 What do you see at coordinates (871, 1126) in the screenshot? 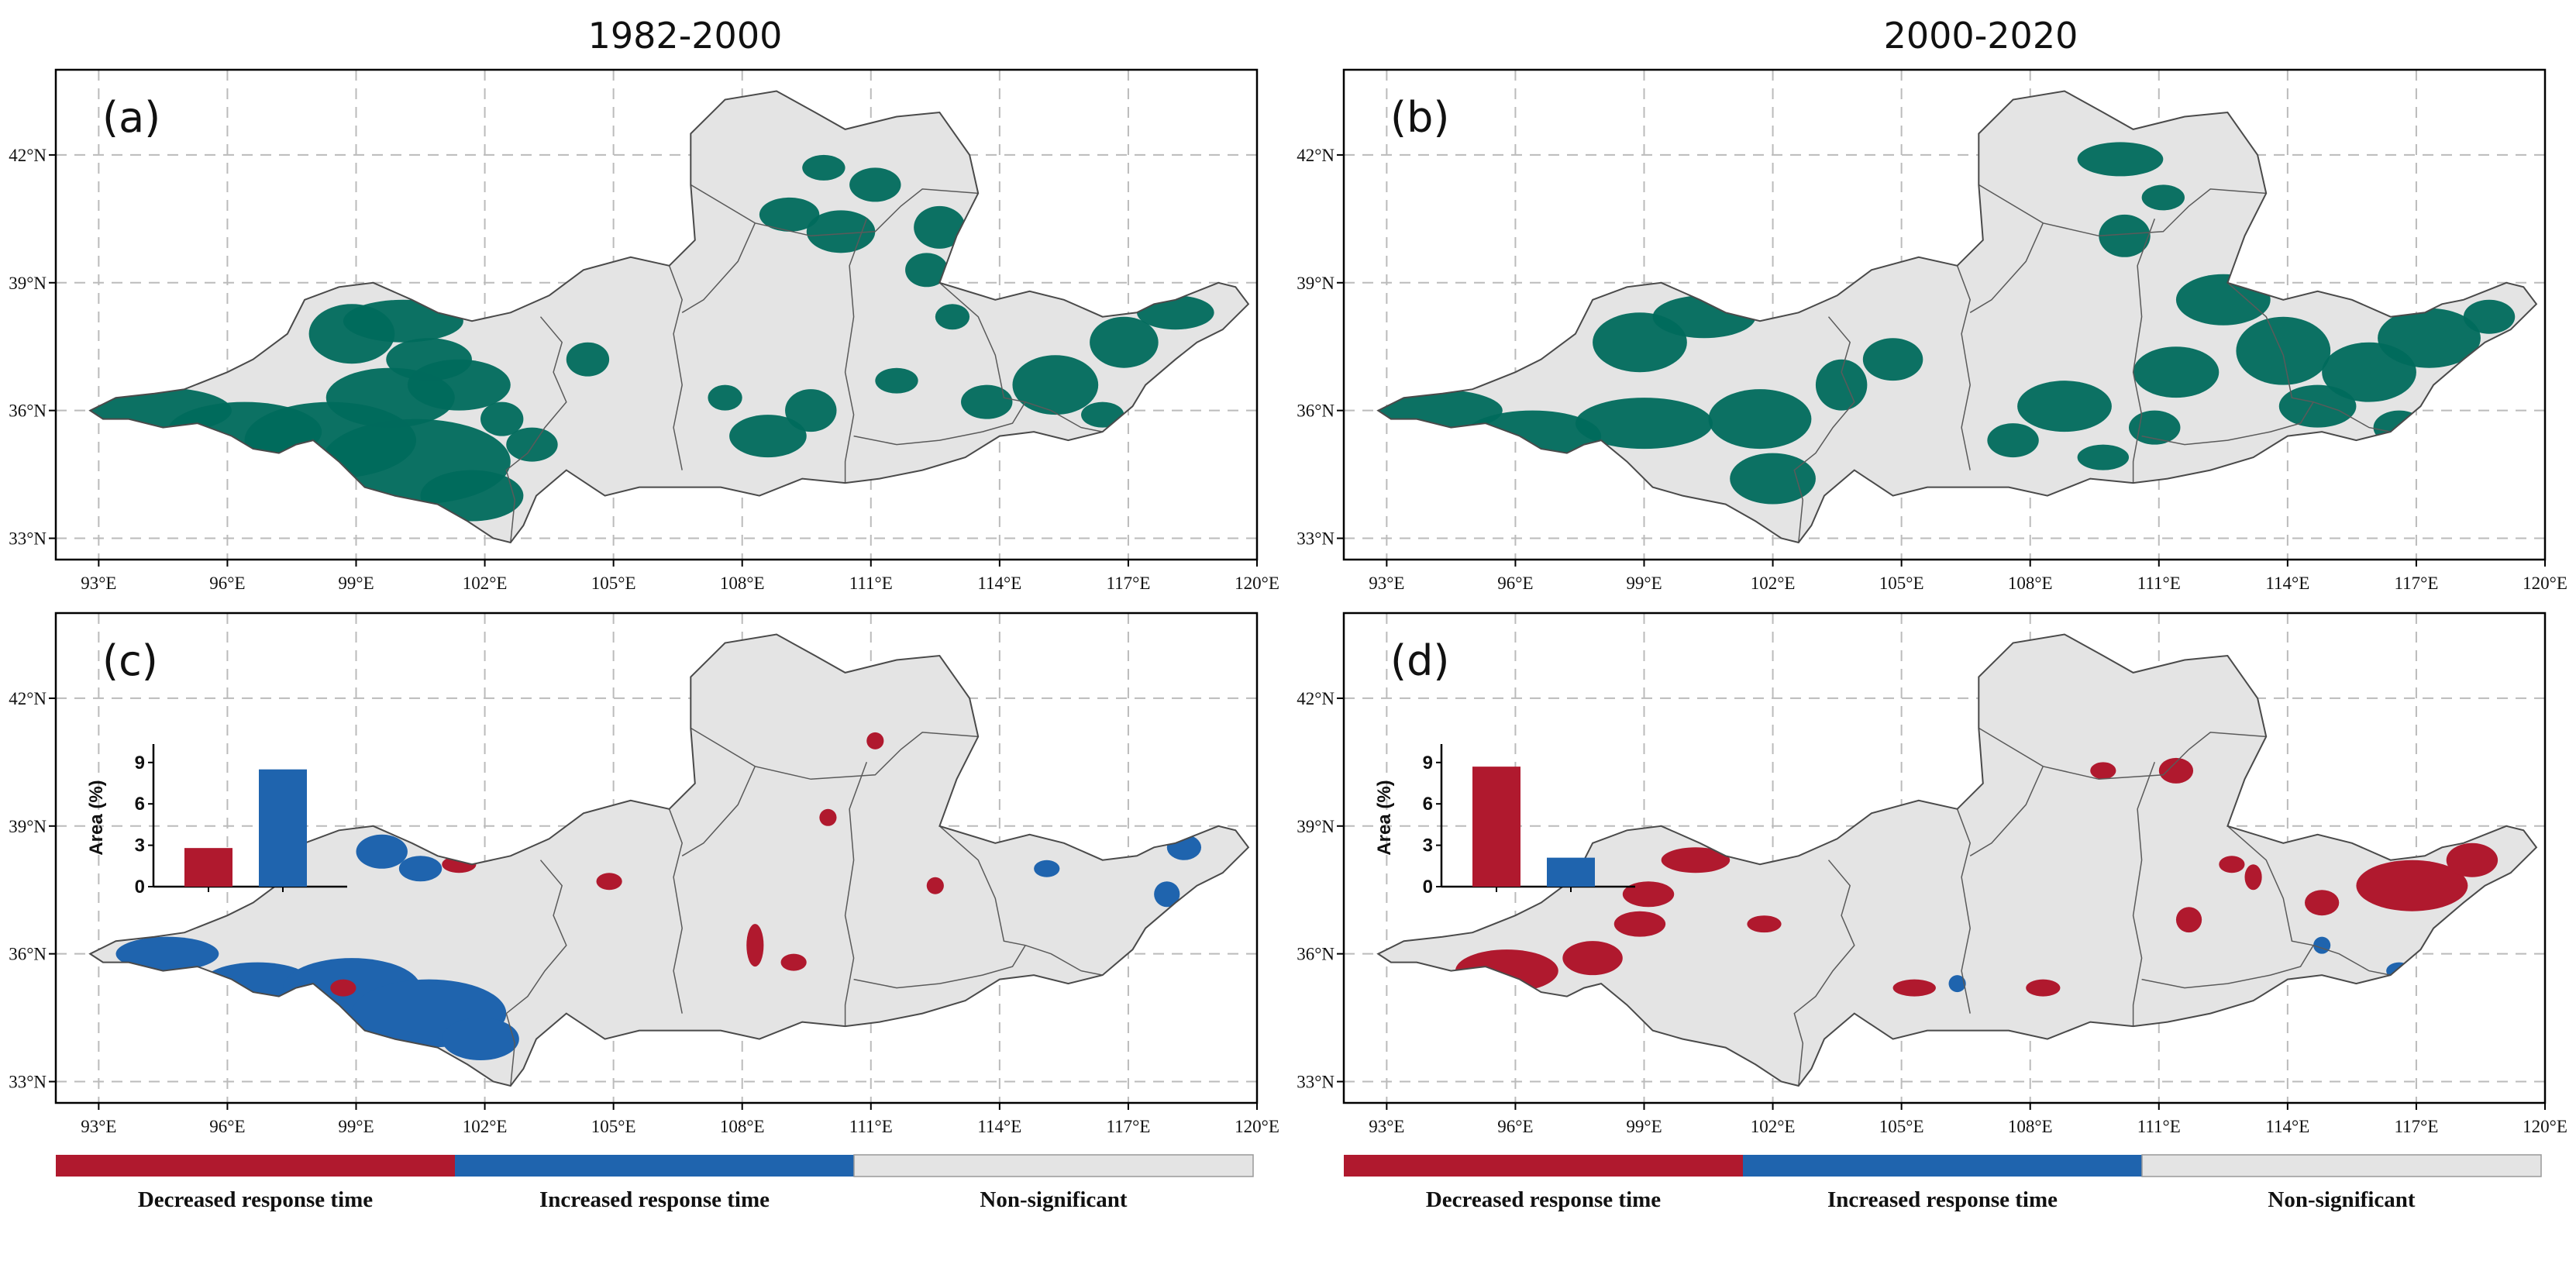
I see `lon-tick-label: 111°E` at bounding box center [871, 1126].